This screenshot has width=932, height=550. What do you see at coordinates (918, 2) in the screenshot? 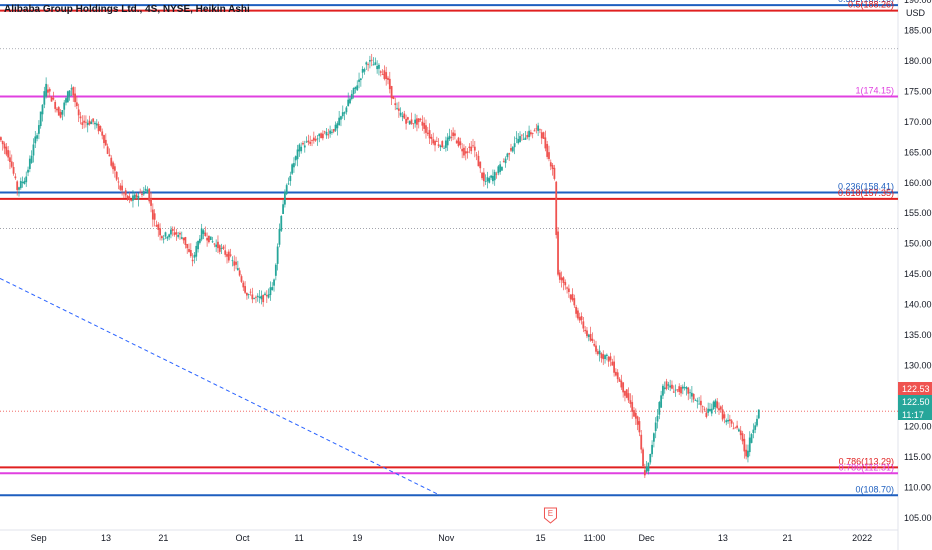
I see `y-tick-label: 190.00` at bounding box center [918, 2].